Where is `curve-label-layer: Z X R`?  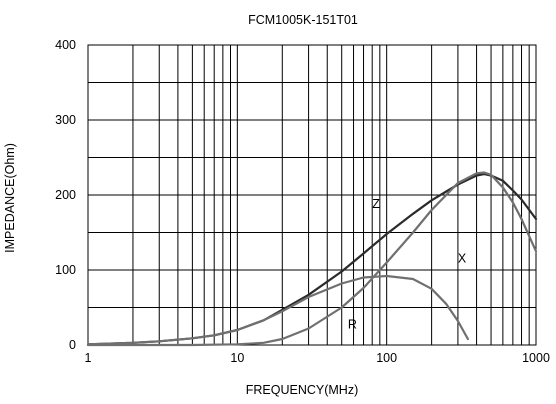 curve-label-layer: Z X R is located at coordinates (407, 264).